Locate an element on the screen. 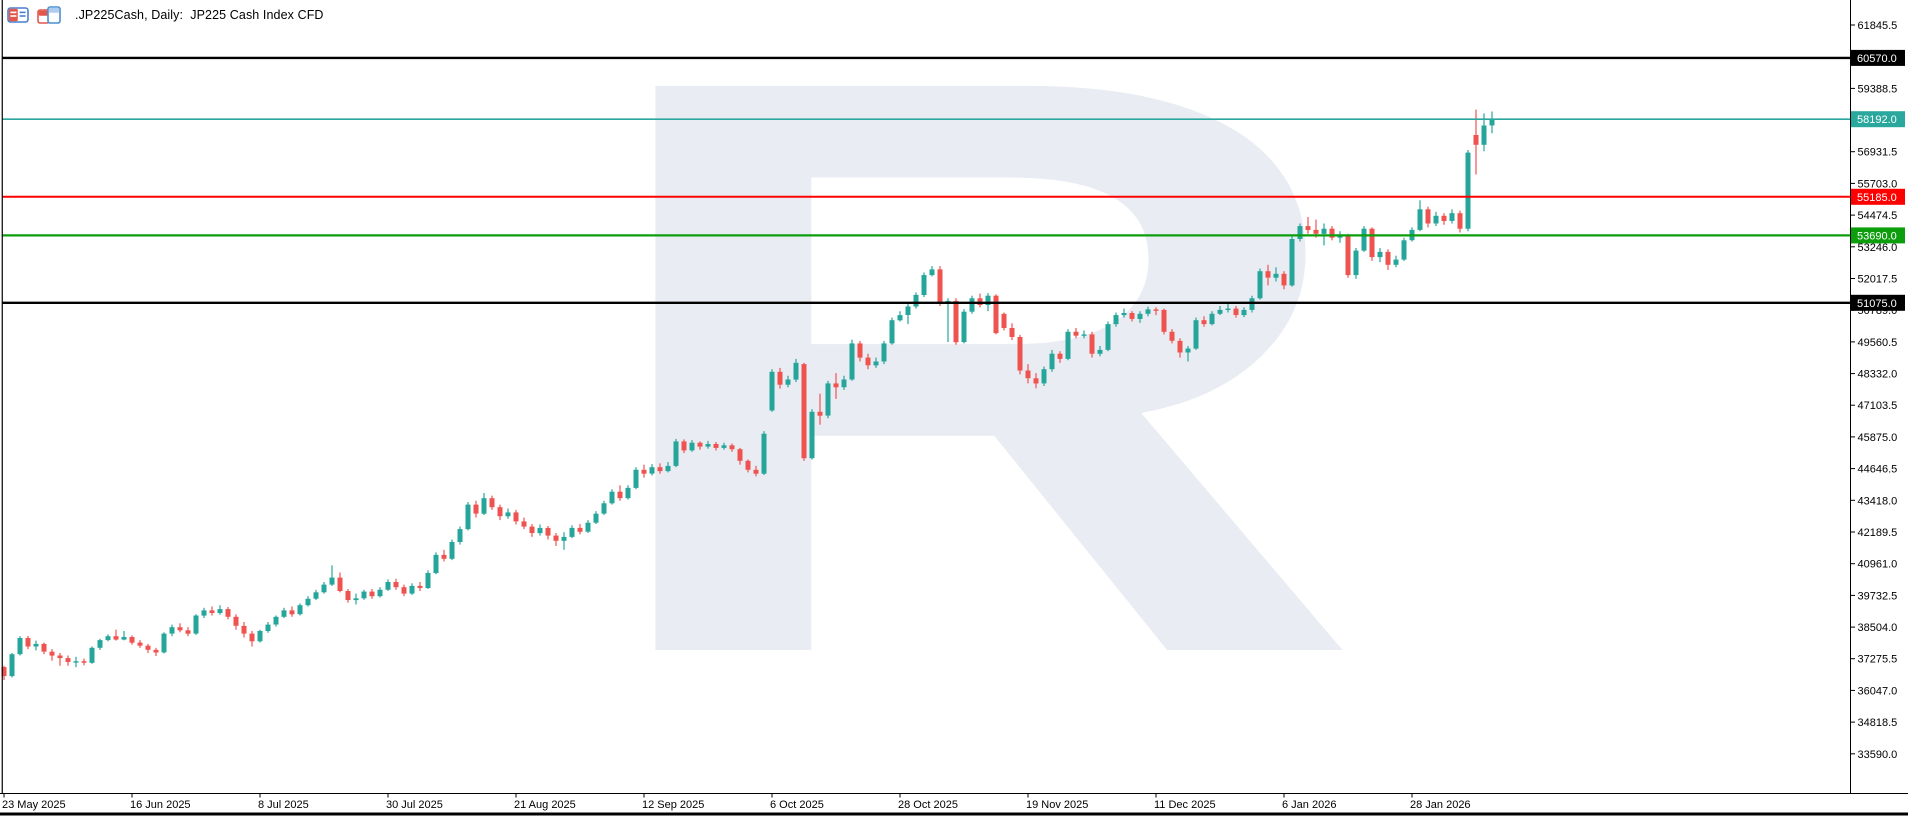 The image size is (1908, 818). price-badge-51075.0: 51075.0 is located at coordinates (1878, 302).